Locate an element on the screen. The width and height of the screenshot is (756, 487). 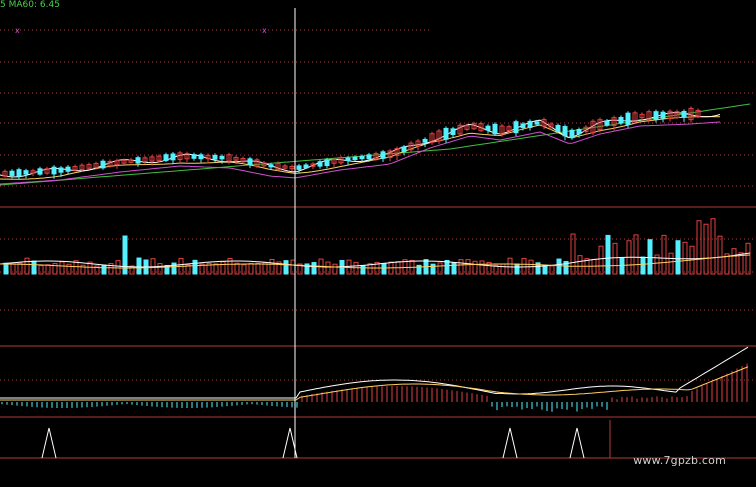
macd-dif-line is located at coordinates (374, 372).